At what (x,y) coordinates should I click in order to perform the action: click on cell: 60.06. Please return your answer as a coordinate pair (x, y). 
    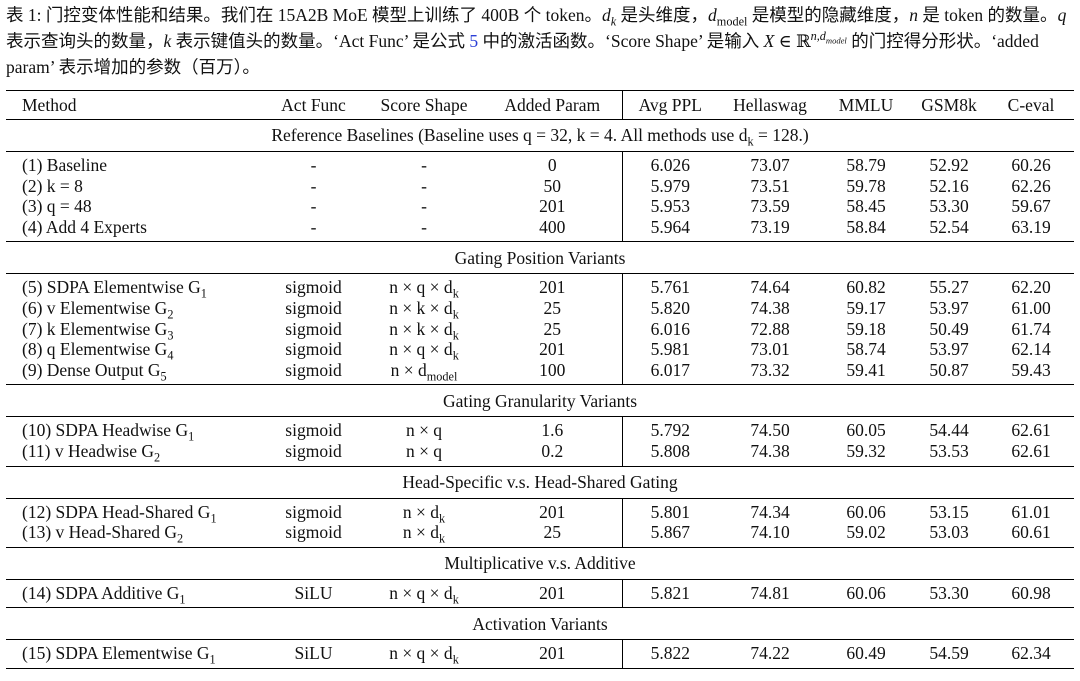
    Looking at the image, I should click on (866, 511).